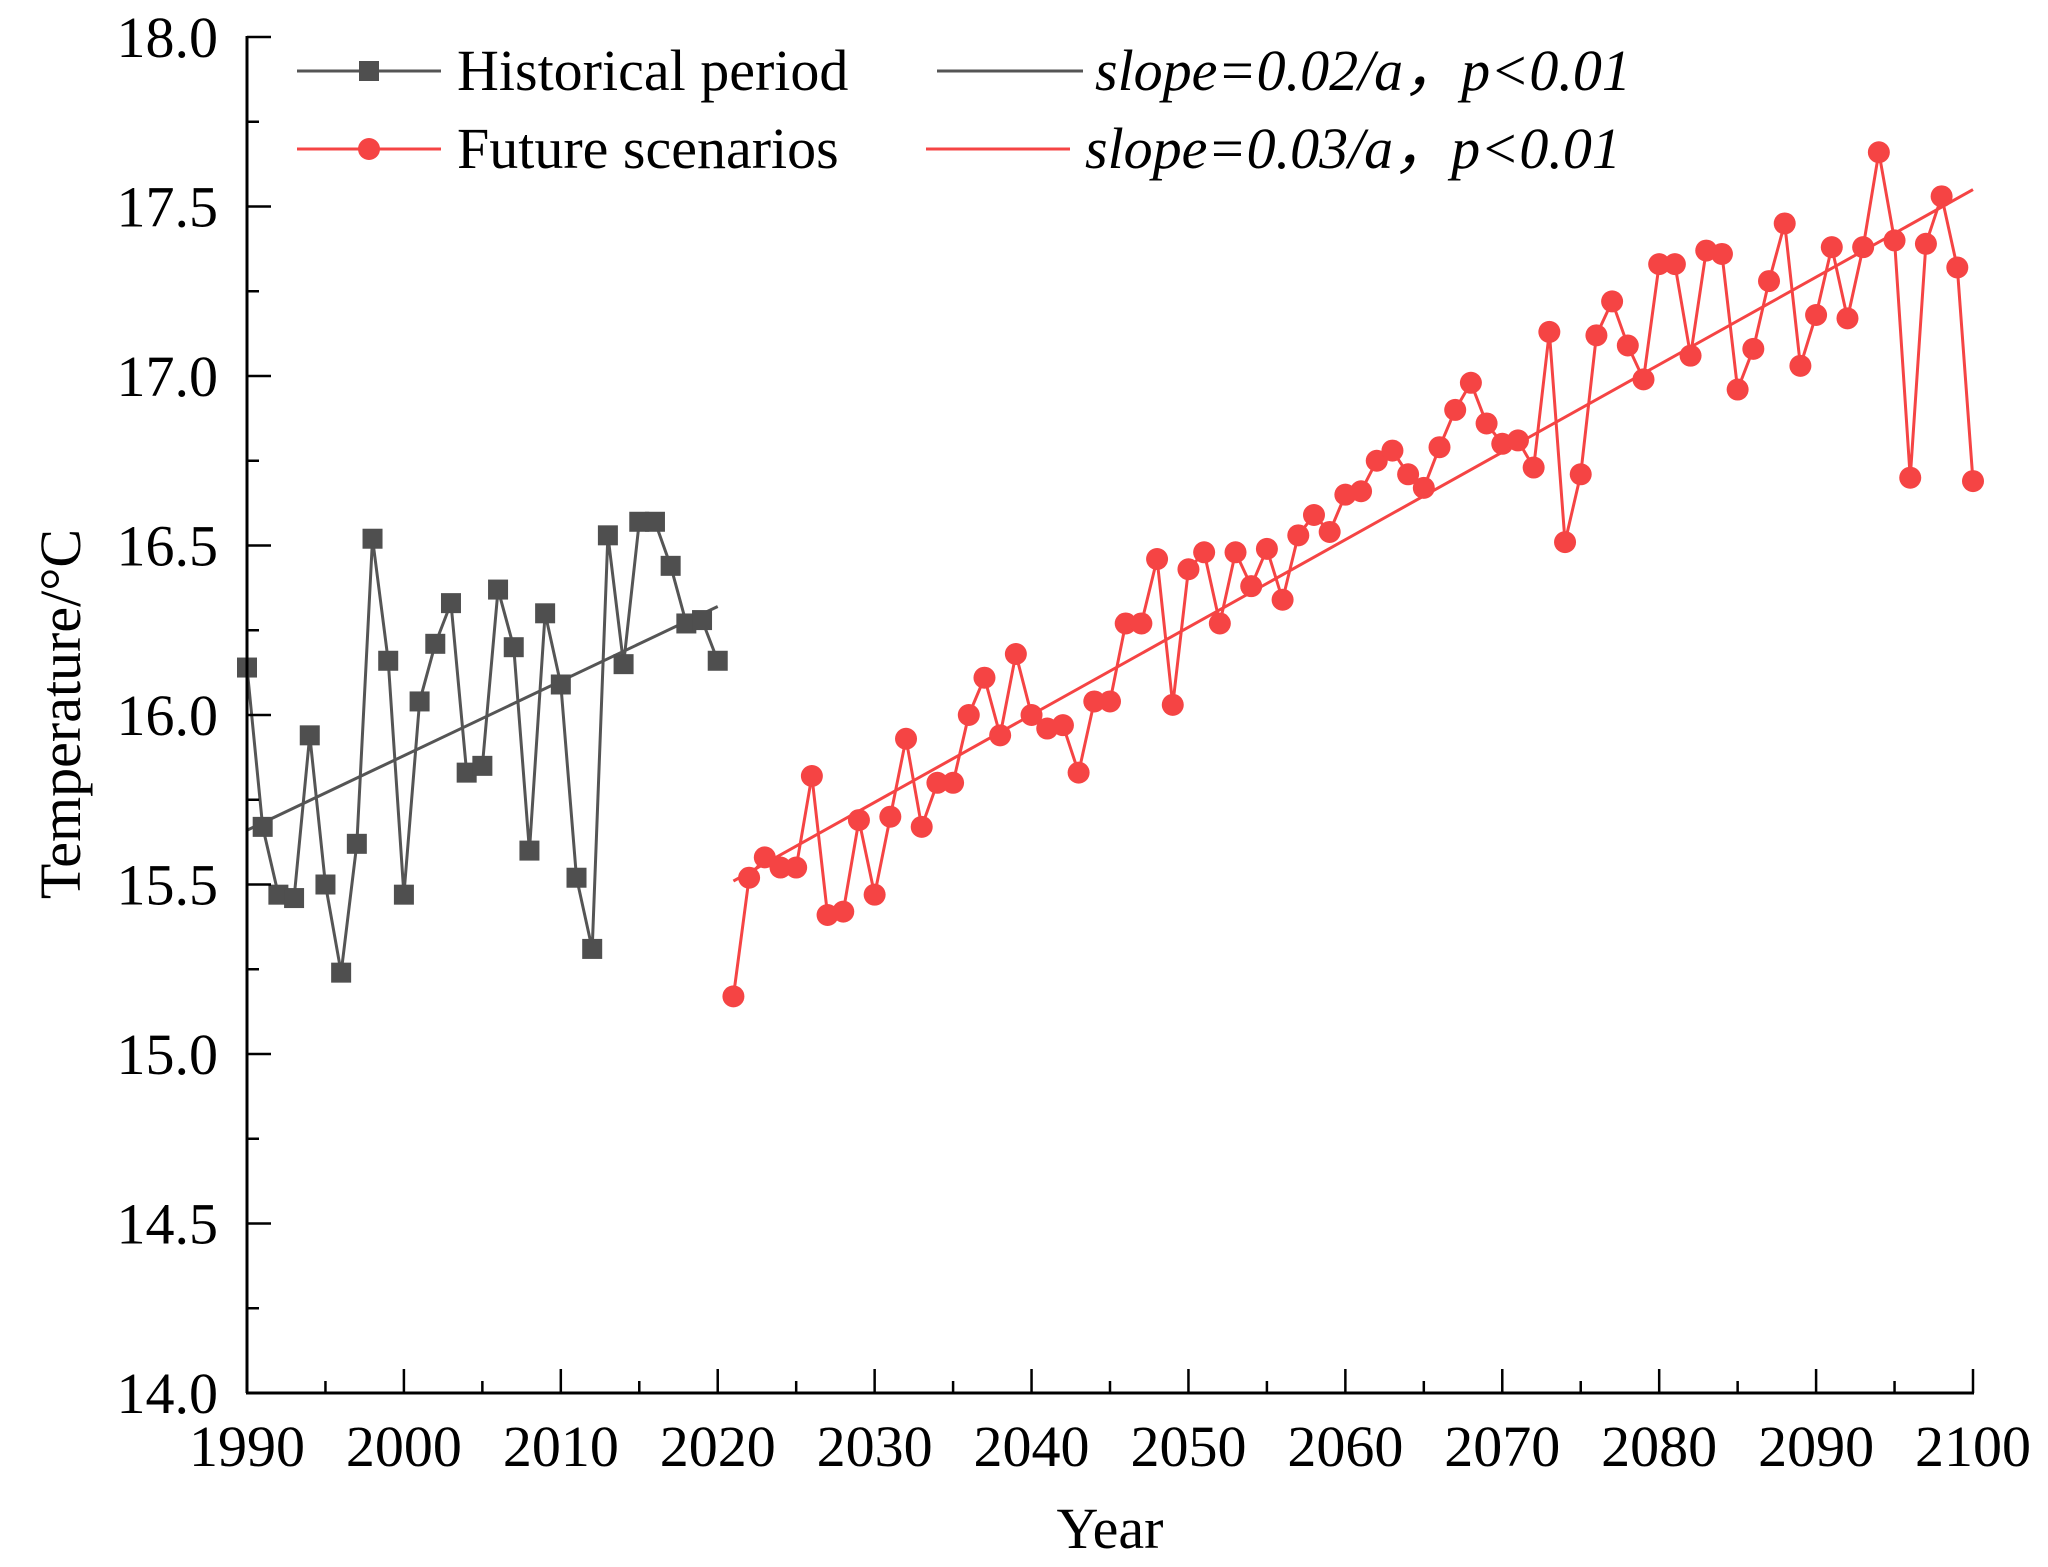 The height and width of the screenshot is (1567, 2048). I want to click on legend-item-historical: Historical period, so click(572, 70).